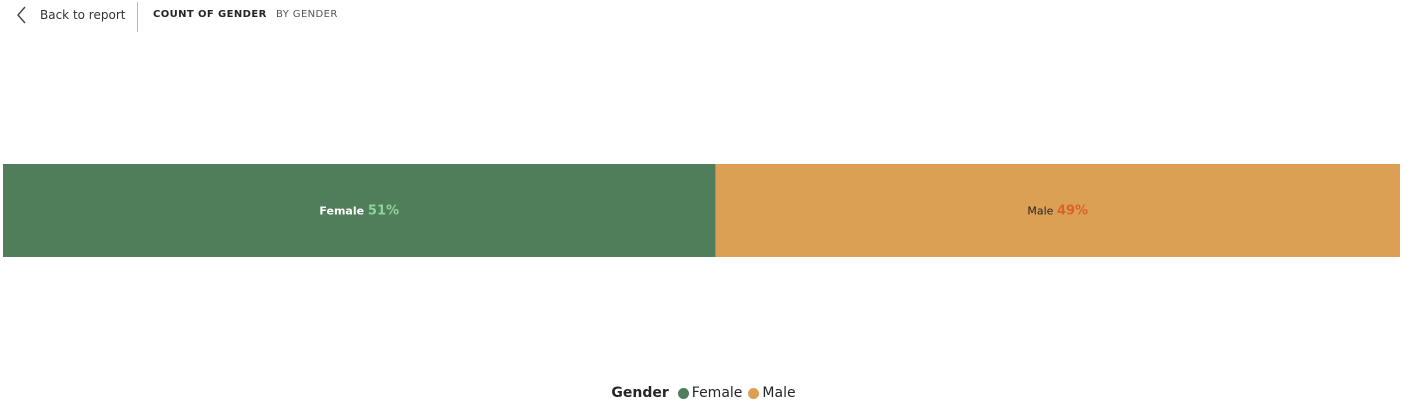 The image size is (1403, 416). Describe the element at coordinates (717, 393) in the screenshot. I see `legend-label-female: Female` at that location.